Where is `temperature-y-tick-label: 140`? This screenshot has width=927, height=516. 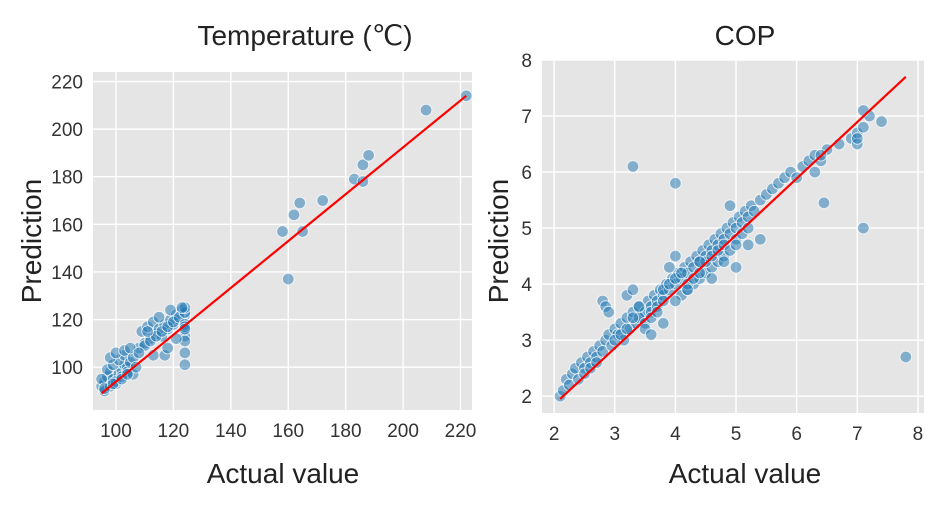
temperature-y-tick-label: 140 is located at coordinates (67, 273).